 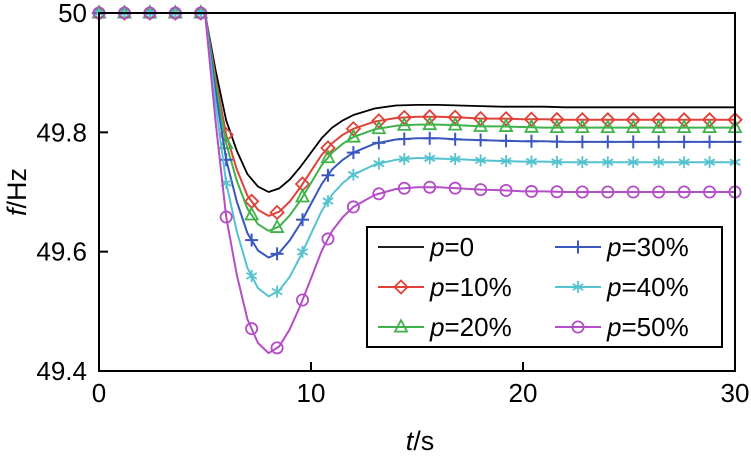 What do you see at coordinates (311, 393) in the screenshot?
I see `chart-text: 10` at bounding box center [311, 393].